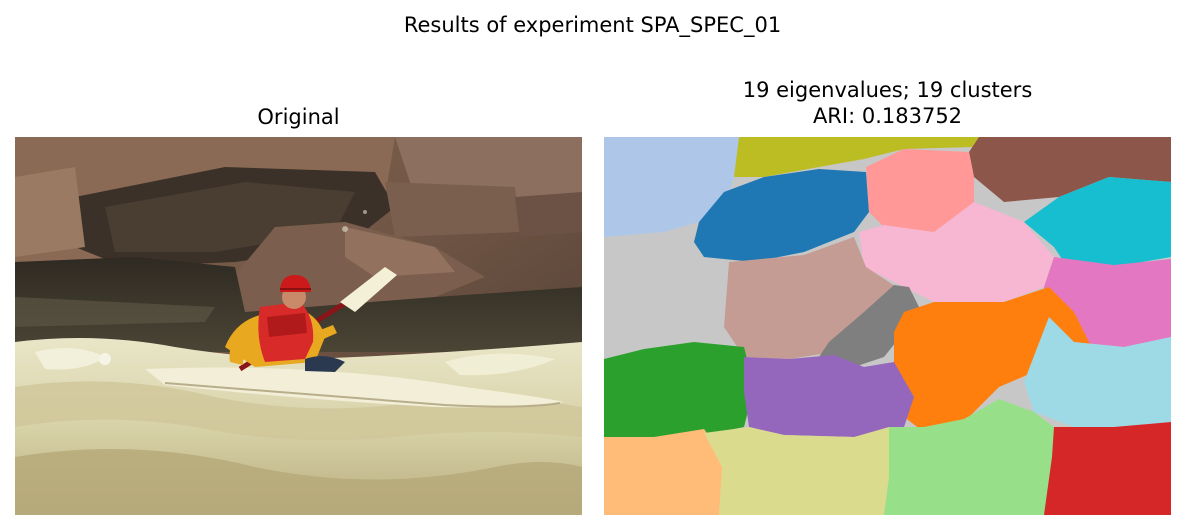 Image resolution: width=1185 pixels, height=530 pixels. Describe the element at coordinates (592, 25) in the screenshot. I see `figure-suptitle: Results of experiment SPA_SPEC_01` at that location.